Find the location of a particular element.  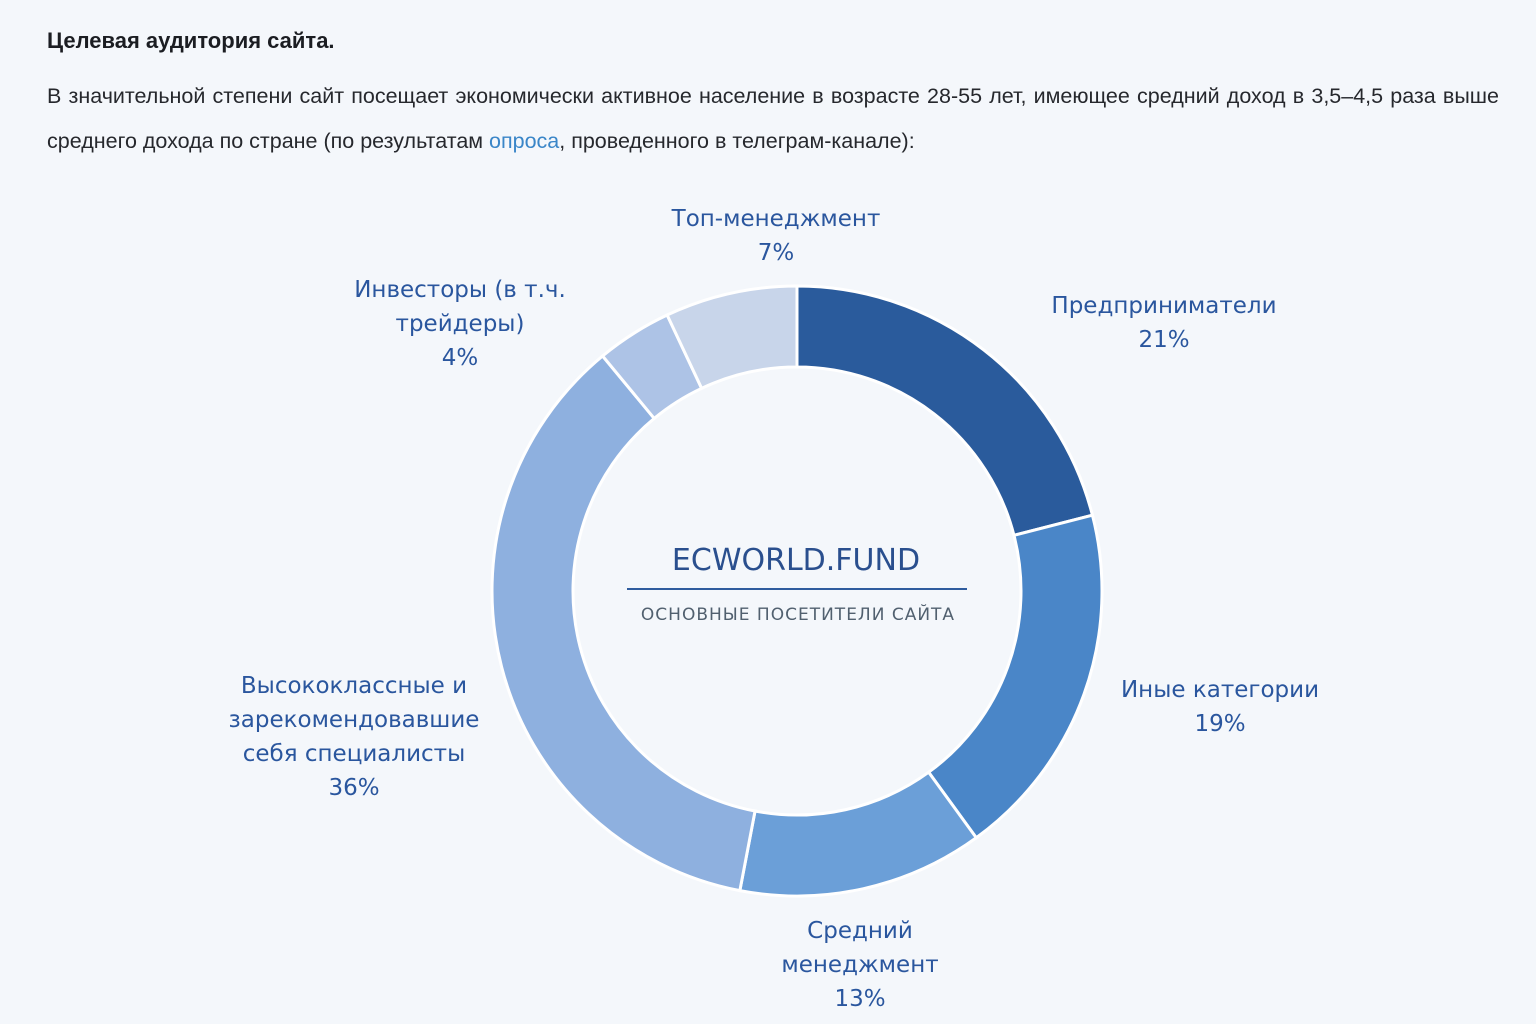

segment-name-label: Инвесторы (в т.ч. is located at coordinates (460, 290).